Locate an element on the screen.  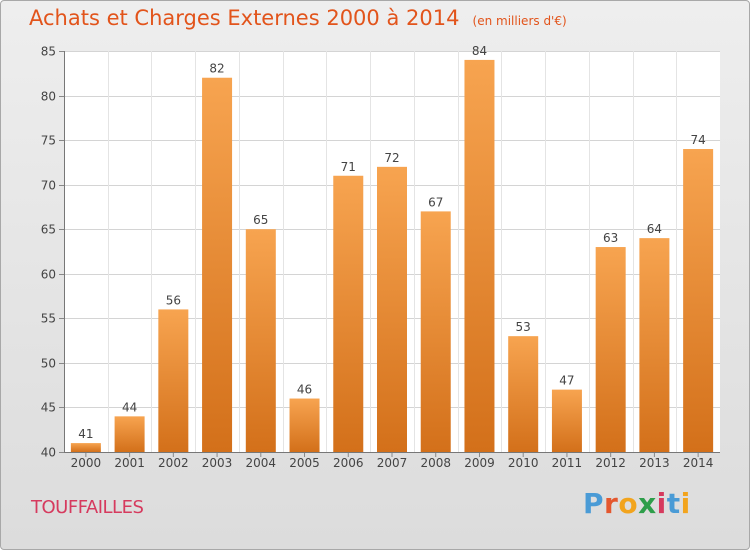
bar-value-label: 72 is located at coordinates (391, 158).